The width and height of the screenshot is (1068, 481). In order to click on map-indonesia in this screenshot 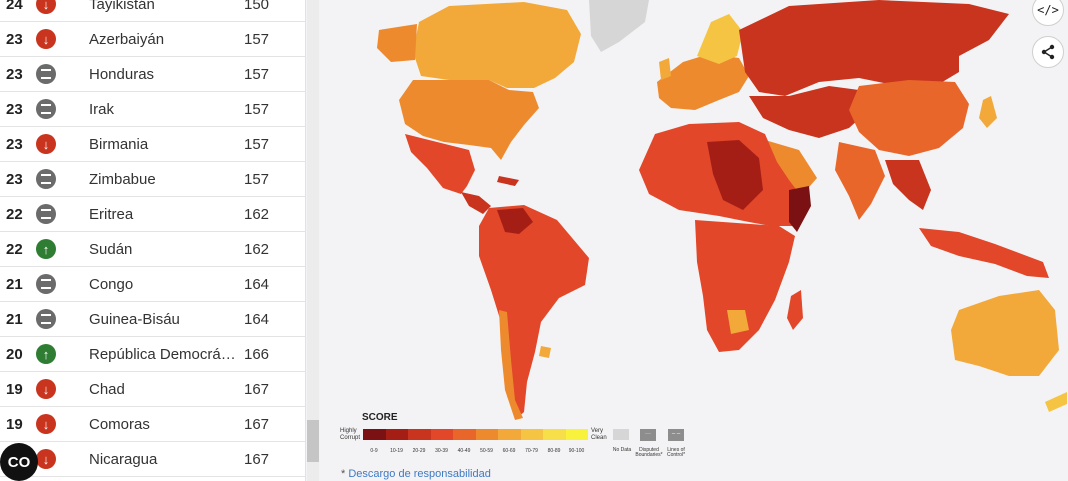, I will do `click(984, 253)`.